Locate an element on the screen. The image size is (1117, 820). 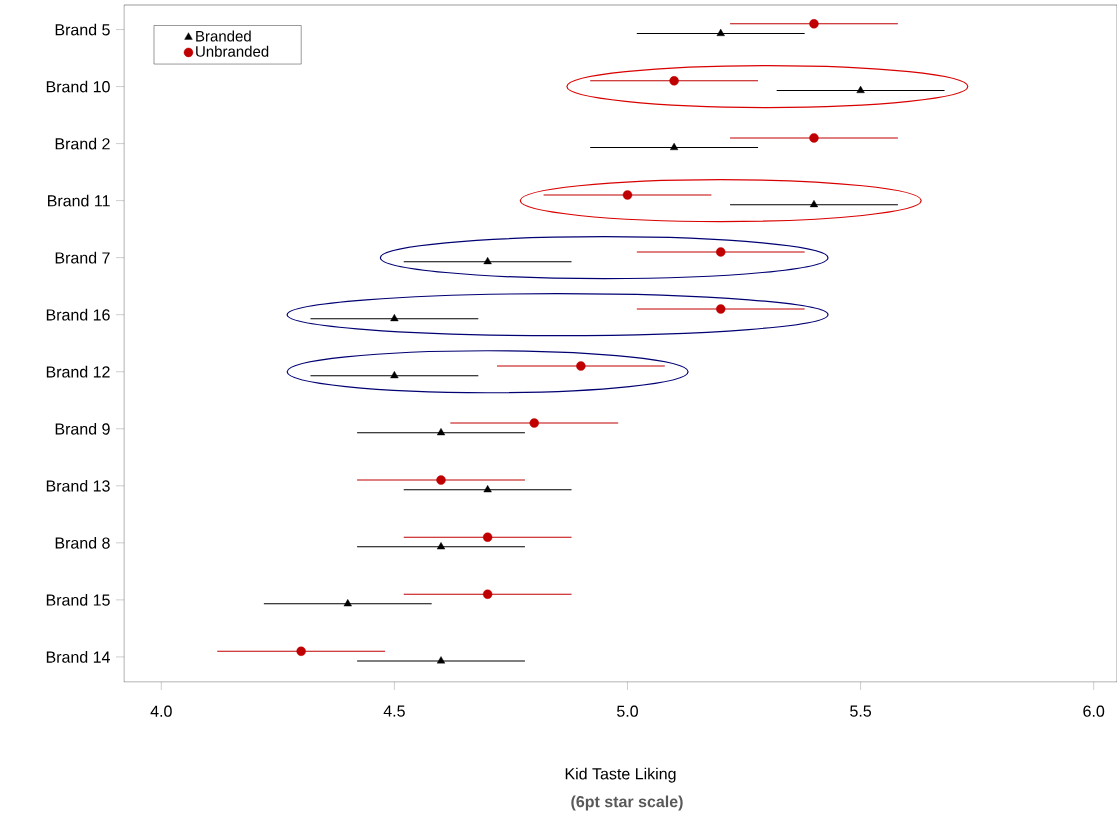
text: (6pt star scale) is located at coordinates (627, 803).